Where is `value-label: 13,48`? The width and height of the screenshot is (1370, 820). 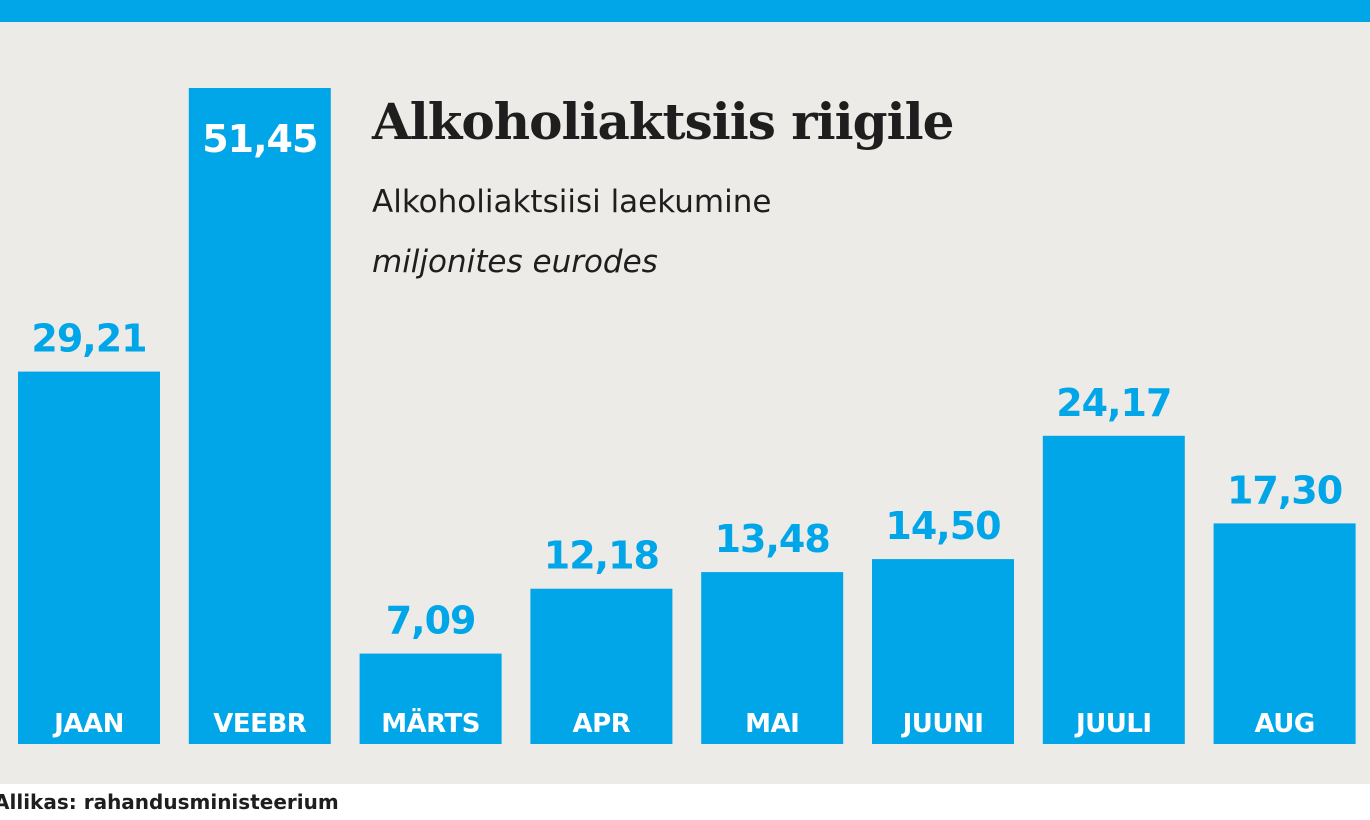 value-label: 13,48 is located at coordinates (772, 539).